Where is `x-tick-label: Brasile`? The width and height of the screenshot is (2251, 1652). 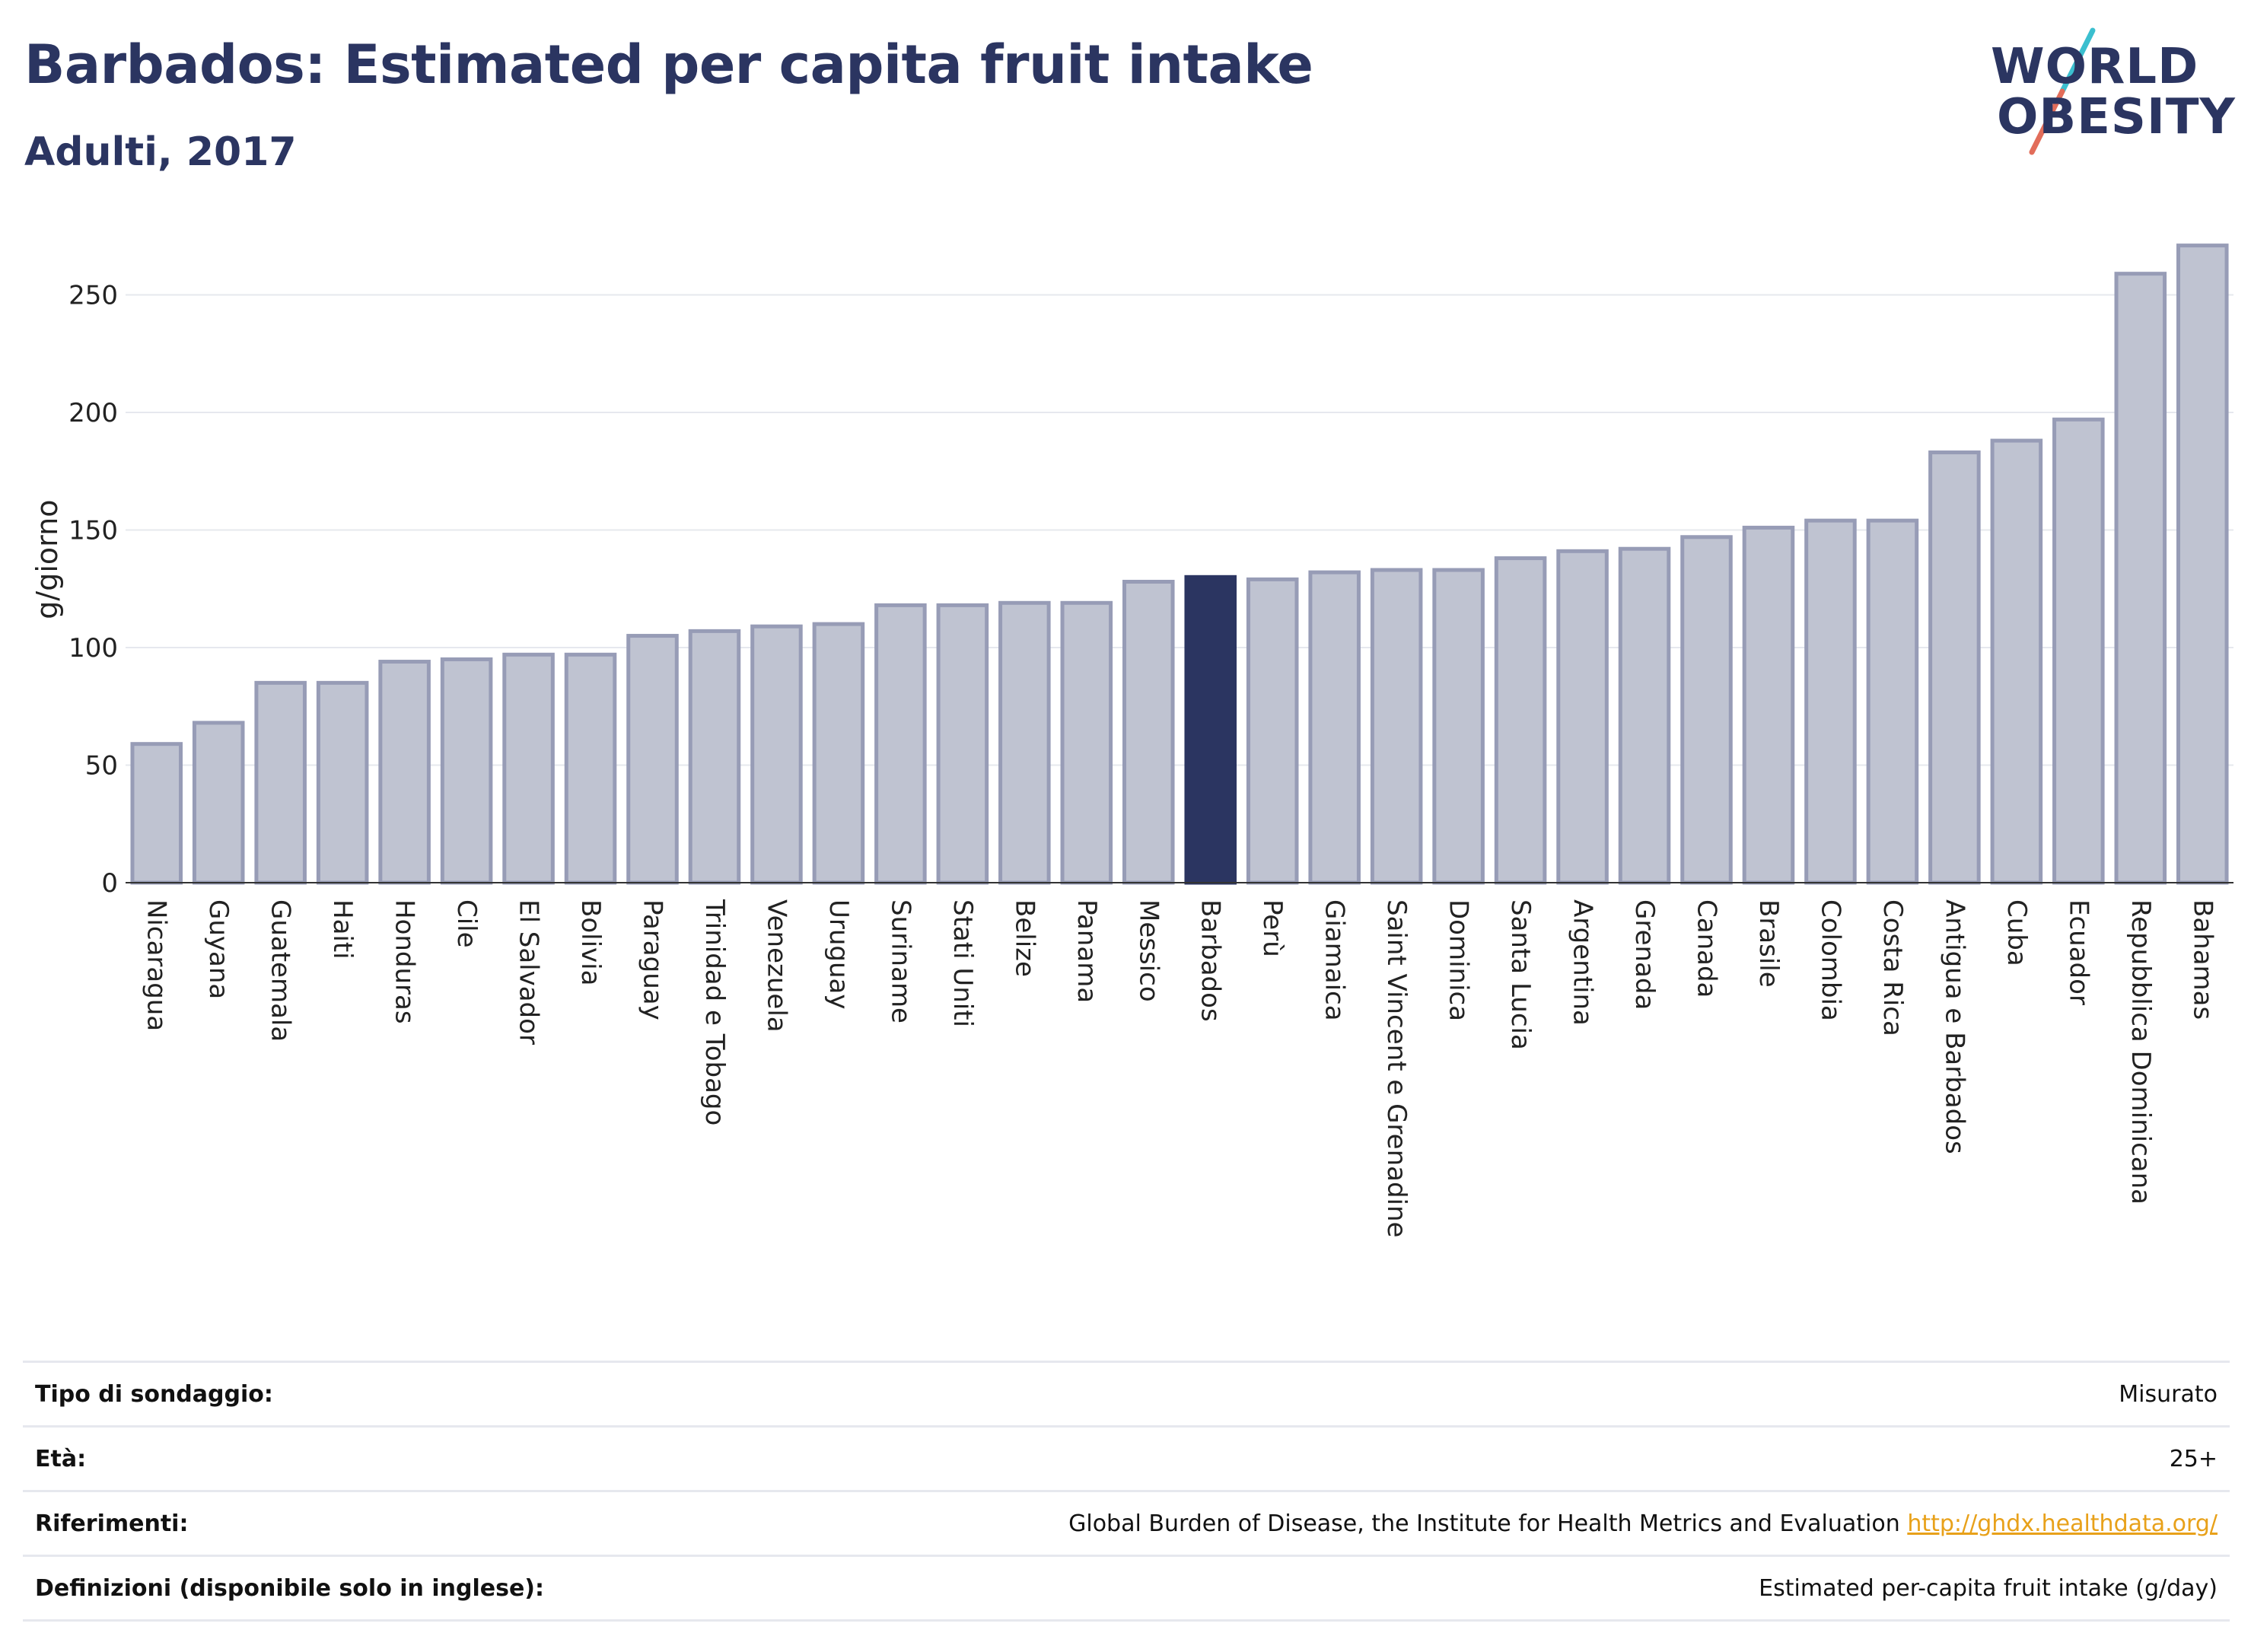 x-tick-label: Brasile is located at coordinates (1768, 943).